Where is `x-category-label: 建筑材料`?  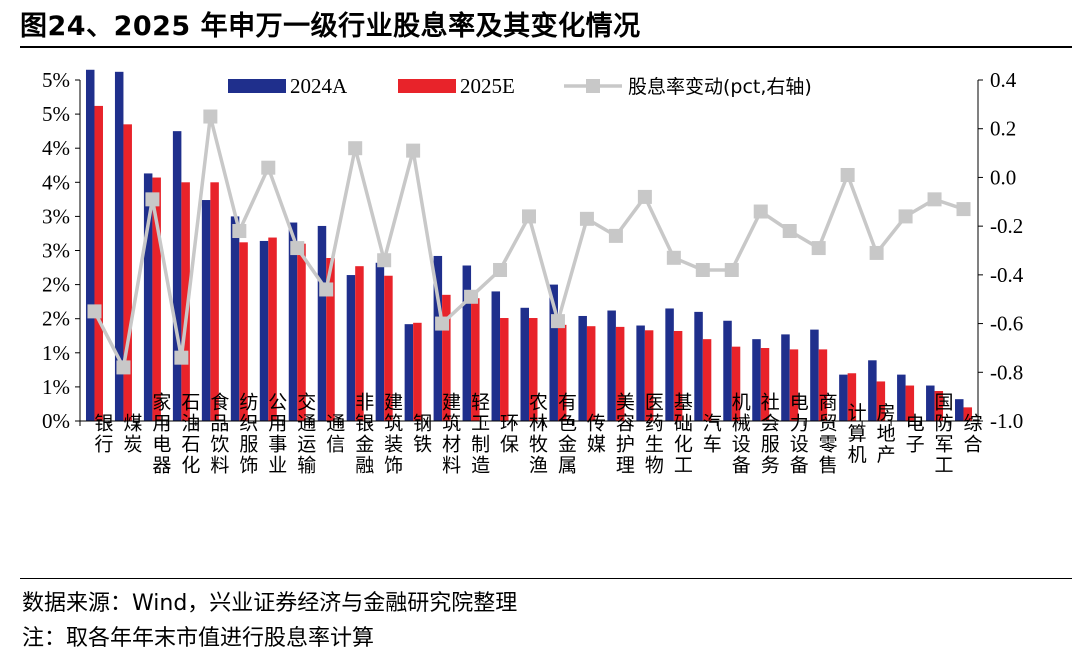 x-category-label: 建筑材料 is located at coordinates (450, 434).